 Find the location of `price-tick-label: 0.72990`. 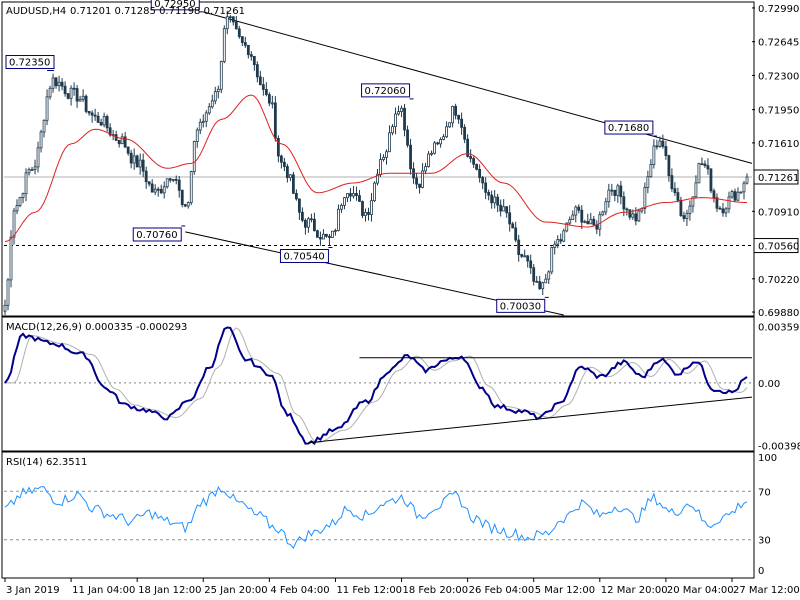

price-tick-label: 0.72990 is located at coordinates (778, 9).